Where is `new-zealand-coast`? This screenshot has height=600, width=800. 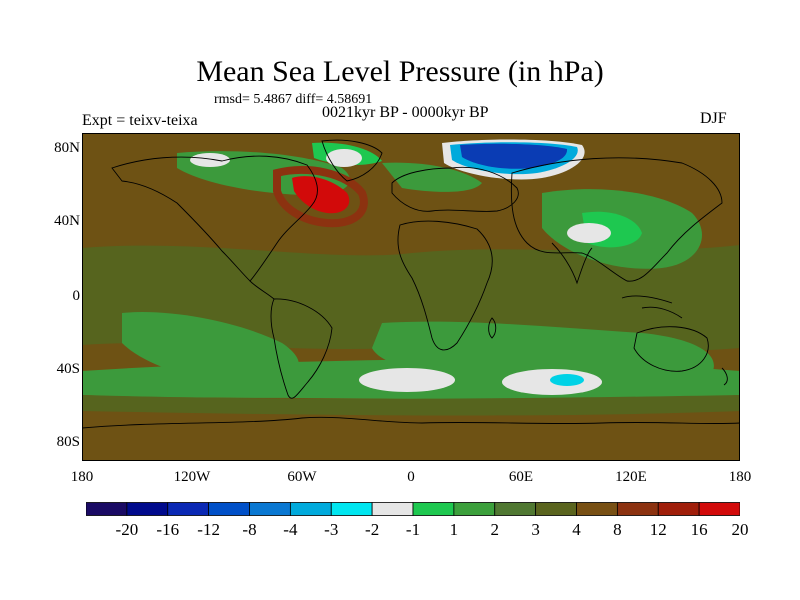
new-zealand-coast is located at coordinates (724, 376).